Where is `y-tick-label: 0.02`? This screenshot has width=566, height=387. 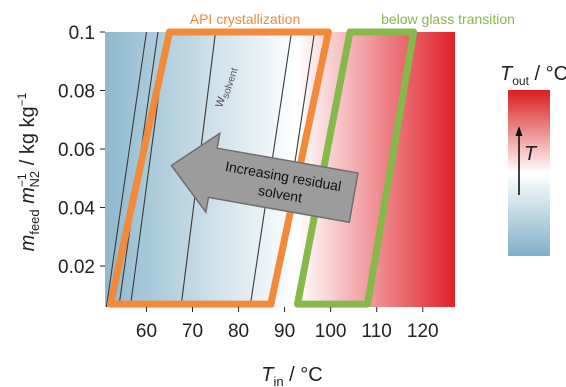
y-tick-label: 0.02 is located at coordinates (76, 267).